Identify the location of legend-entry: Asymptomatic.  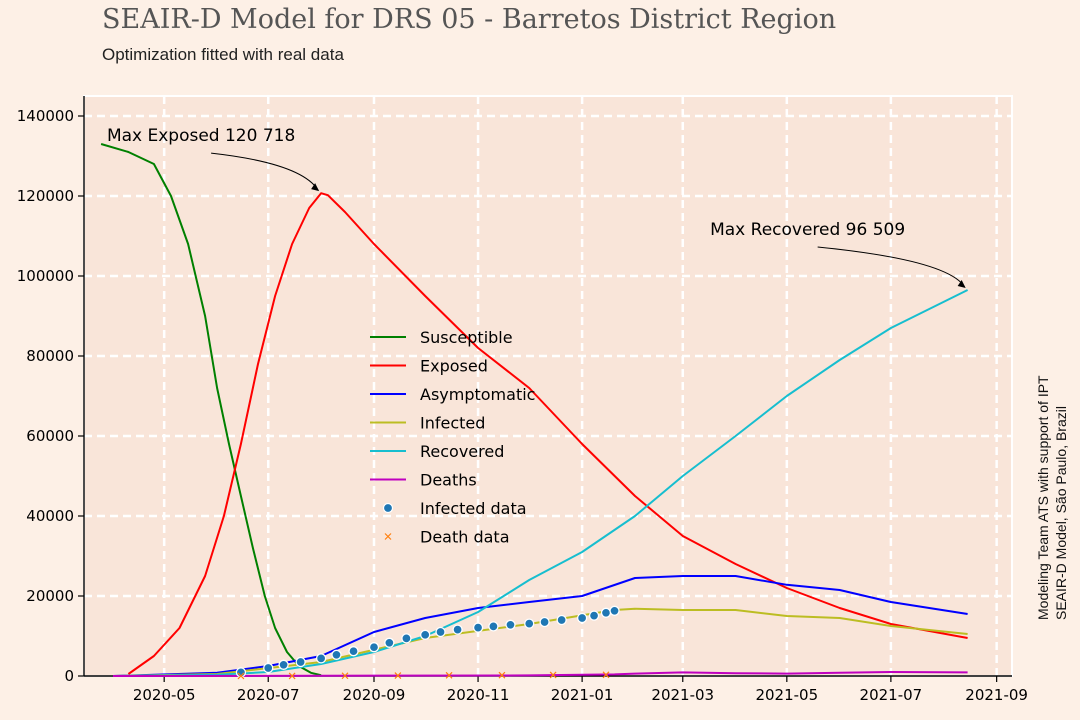
(452, 394).